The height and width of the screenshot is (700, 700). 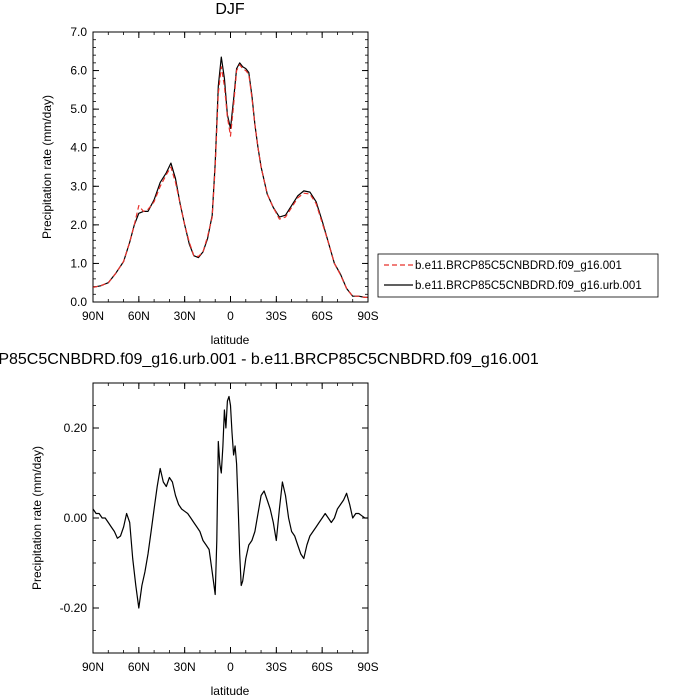 What do you see at coordinates (76, 428) in the screenshot?
I see `y-tick-label: 0.20` at bounding box center [76, 428].